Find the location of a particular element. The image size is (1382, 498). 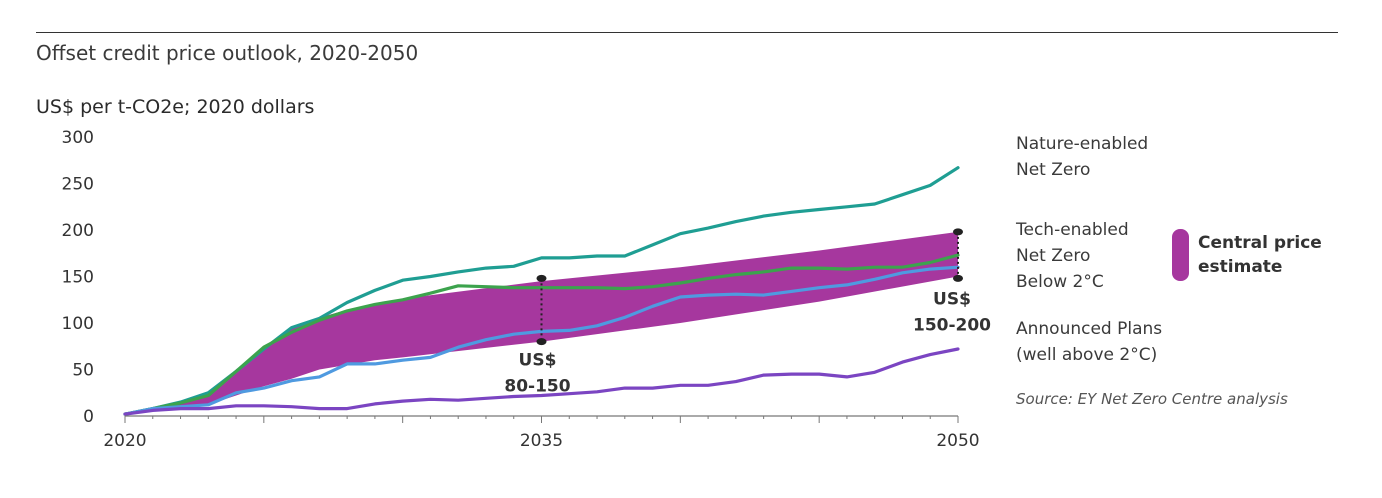

y-tick-label: 150 is located at coordinates (78, 278).